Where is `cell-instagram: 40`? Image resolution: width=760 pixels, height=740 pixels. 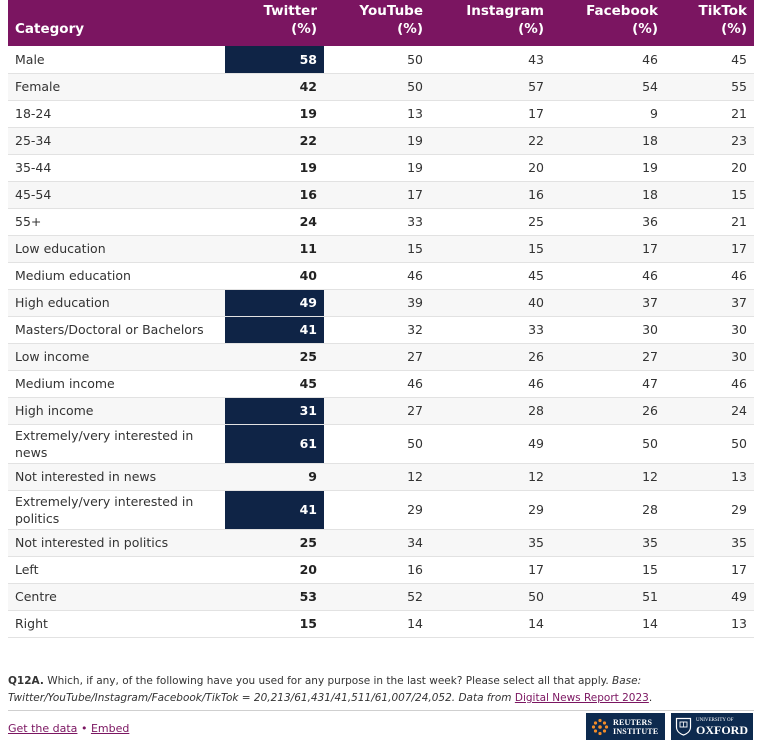 cell-instagram: 40 is located at coordinates (490, 303).